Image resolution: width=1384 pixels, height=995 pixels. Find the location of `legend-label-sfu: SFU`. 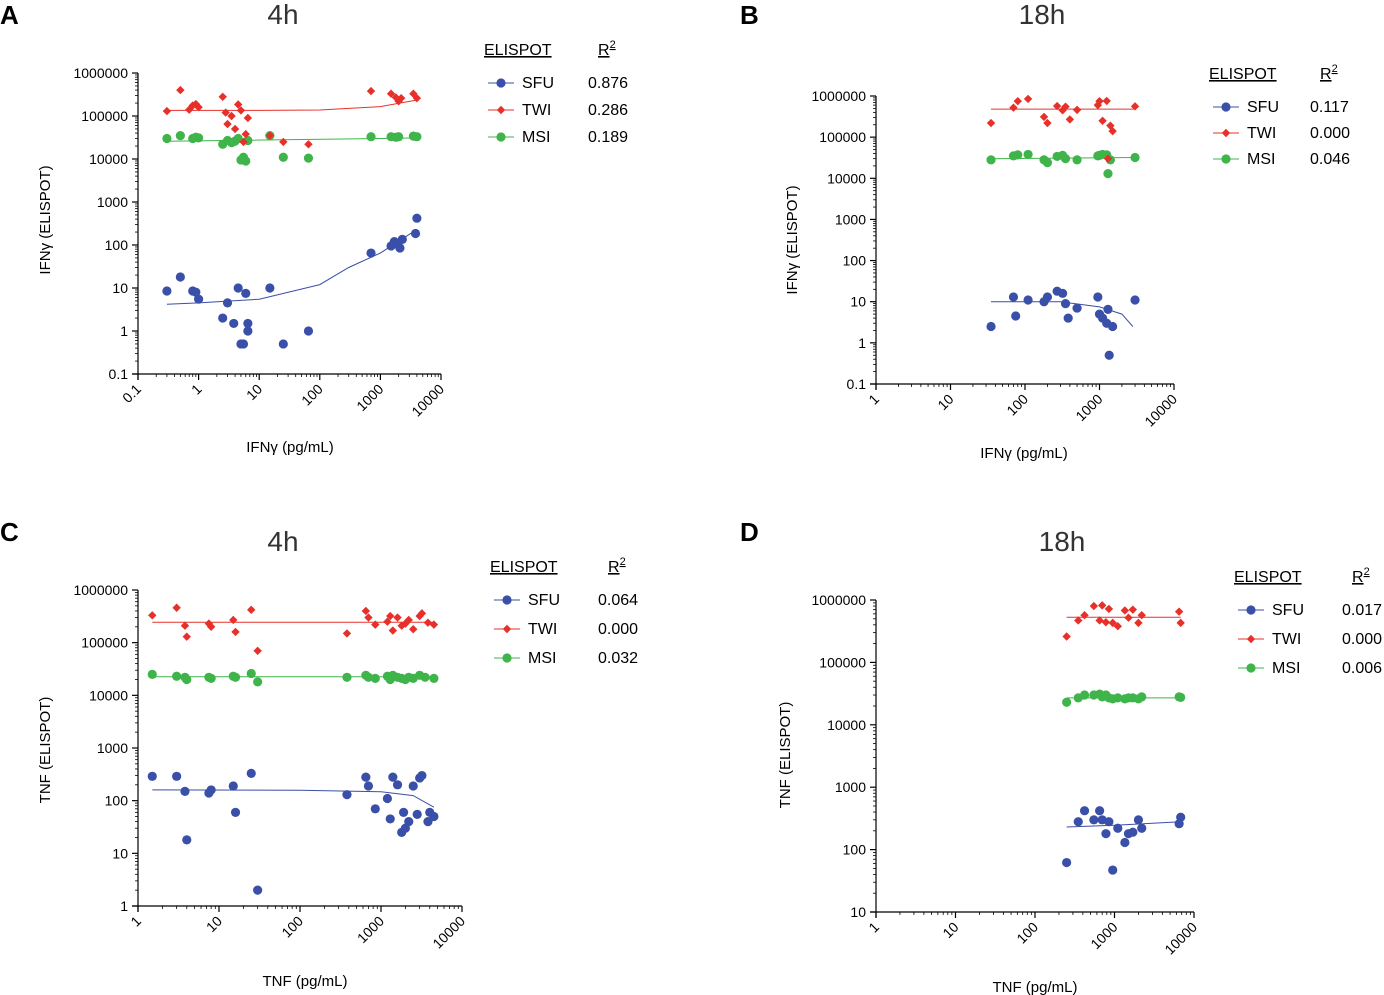

legend-label-sfu: SFU is located at coordinates (538, 83).